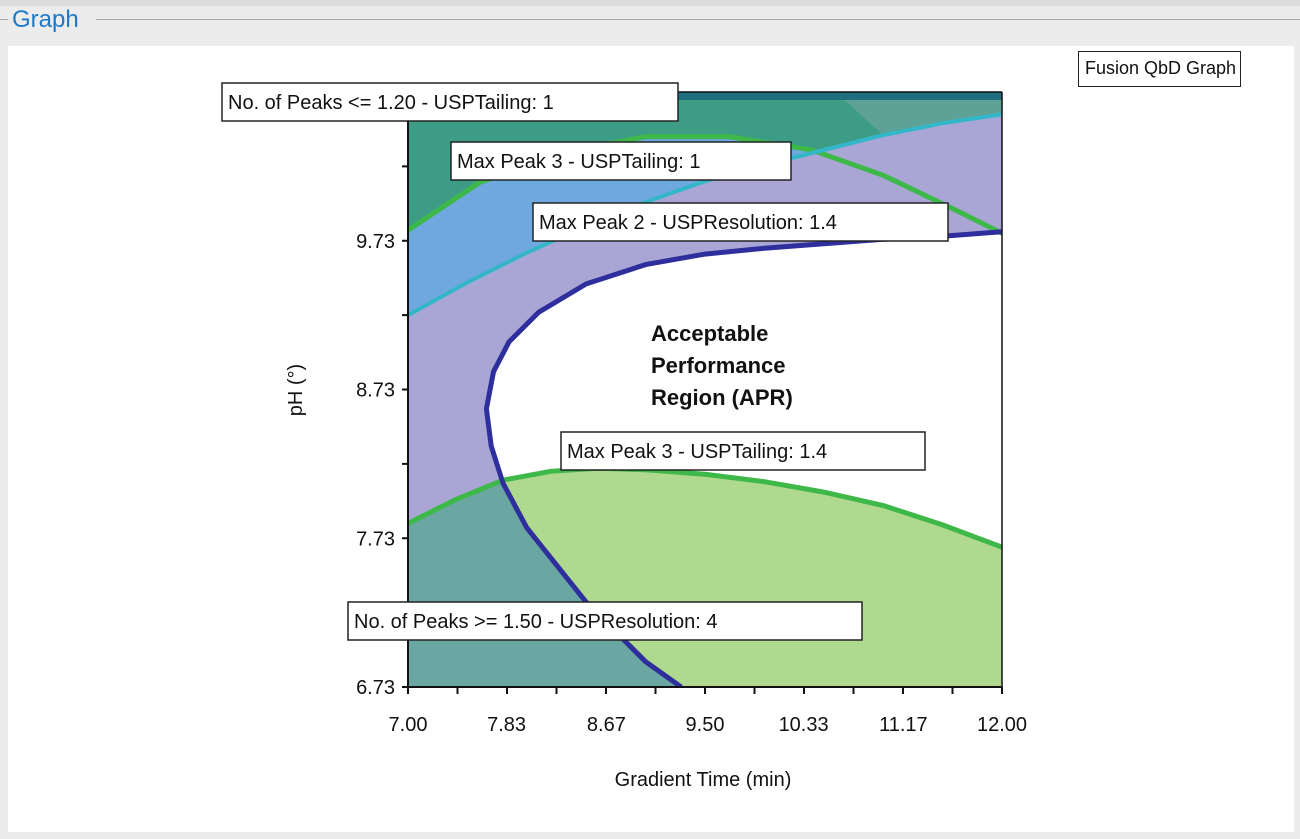  I want to click on group-border-left, so click(4, 19).